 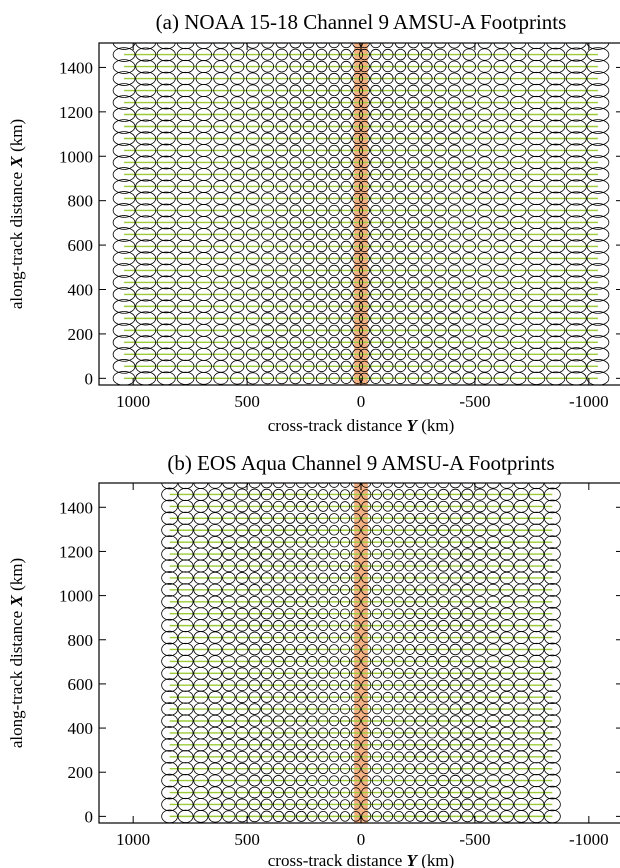 What do you see at coordinates (81, 728) in the screenshot?
I see `y-tick-label: 400` at bounding box center [81, 728].